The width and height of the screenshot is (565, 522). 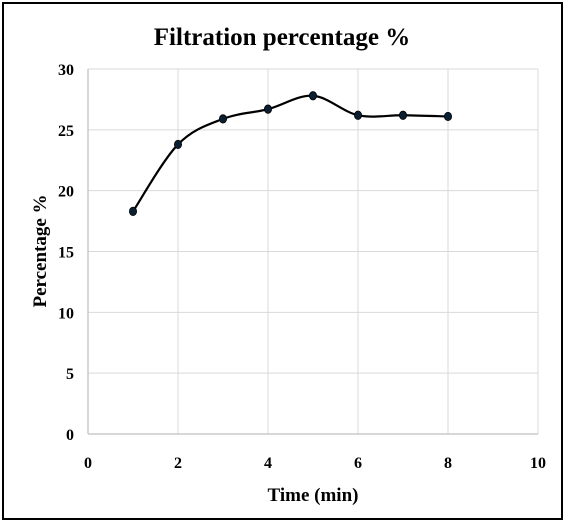 I want to click on y-tick-label: 25, so click(x=66, y=131).